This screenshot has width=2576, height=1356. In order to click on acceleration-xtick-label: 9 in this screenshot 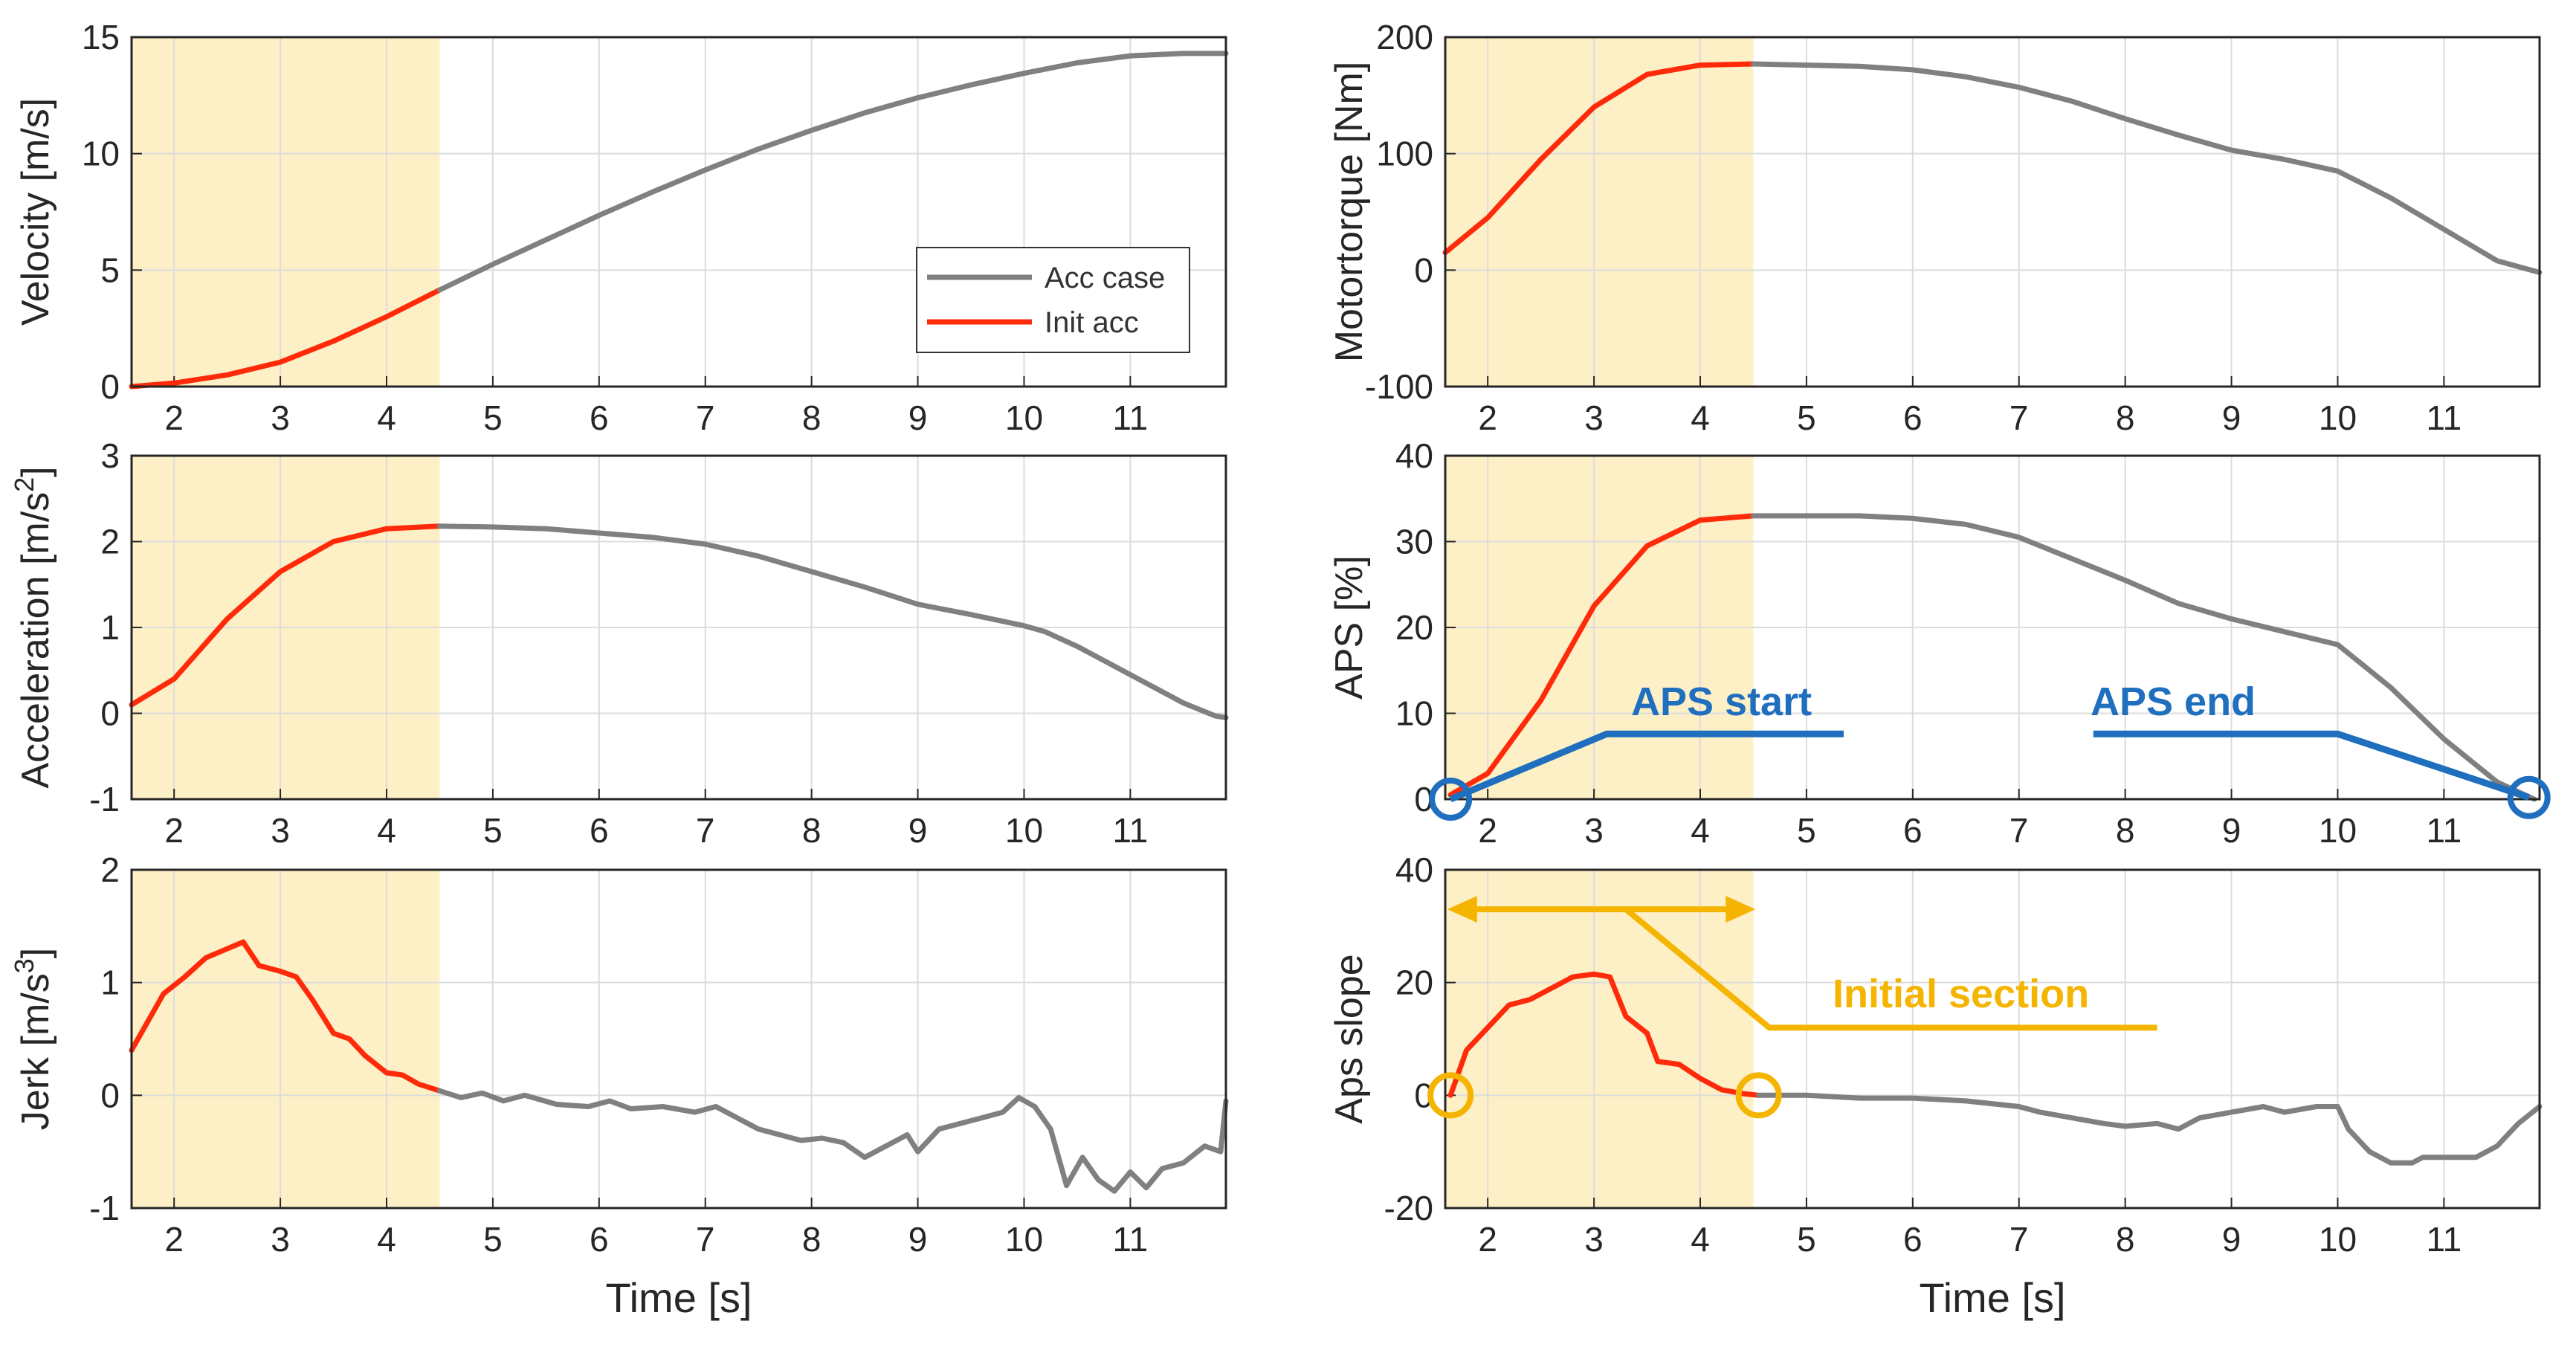, I will do `click(918, 831)`.